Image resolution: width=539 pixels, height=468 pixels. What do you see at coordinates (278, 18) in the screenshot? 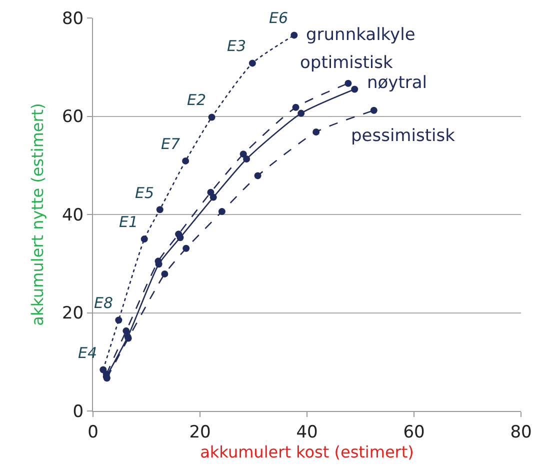
I see `annotation: E6` at bounding box center [278, 18].